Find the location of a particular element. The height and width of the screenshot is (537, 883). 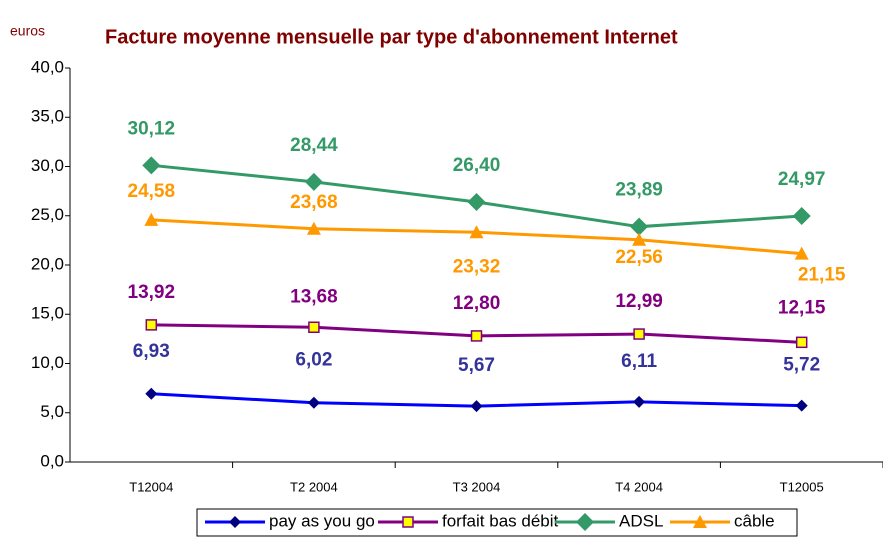

legend-label: forfait bas débit is located at coordinates (500, 520).